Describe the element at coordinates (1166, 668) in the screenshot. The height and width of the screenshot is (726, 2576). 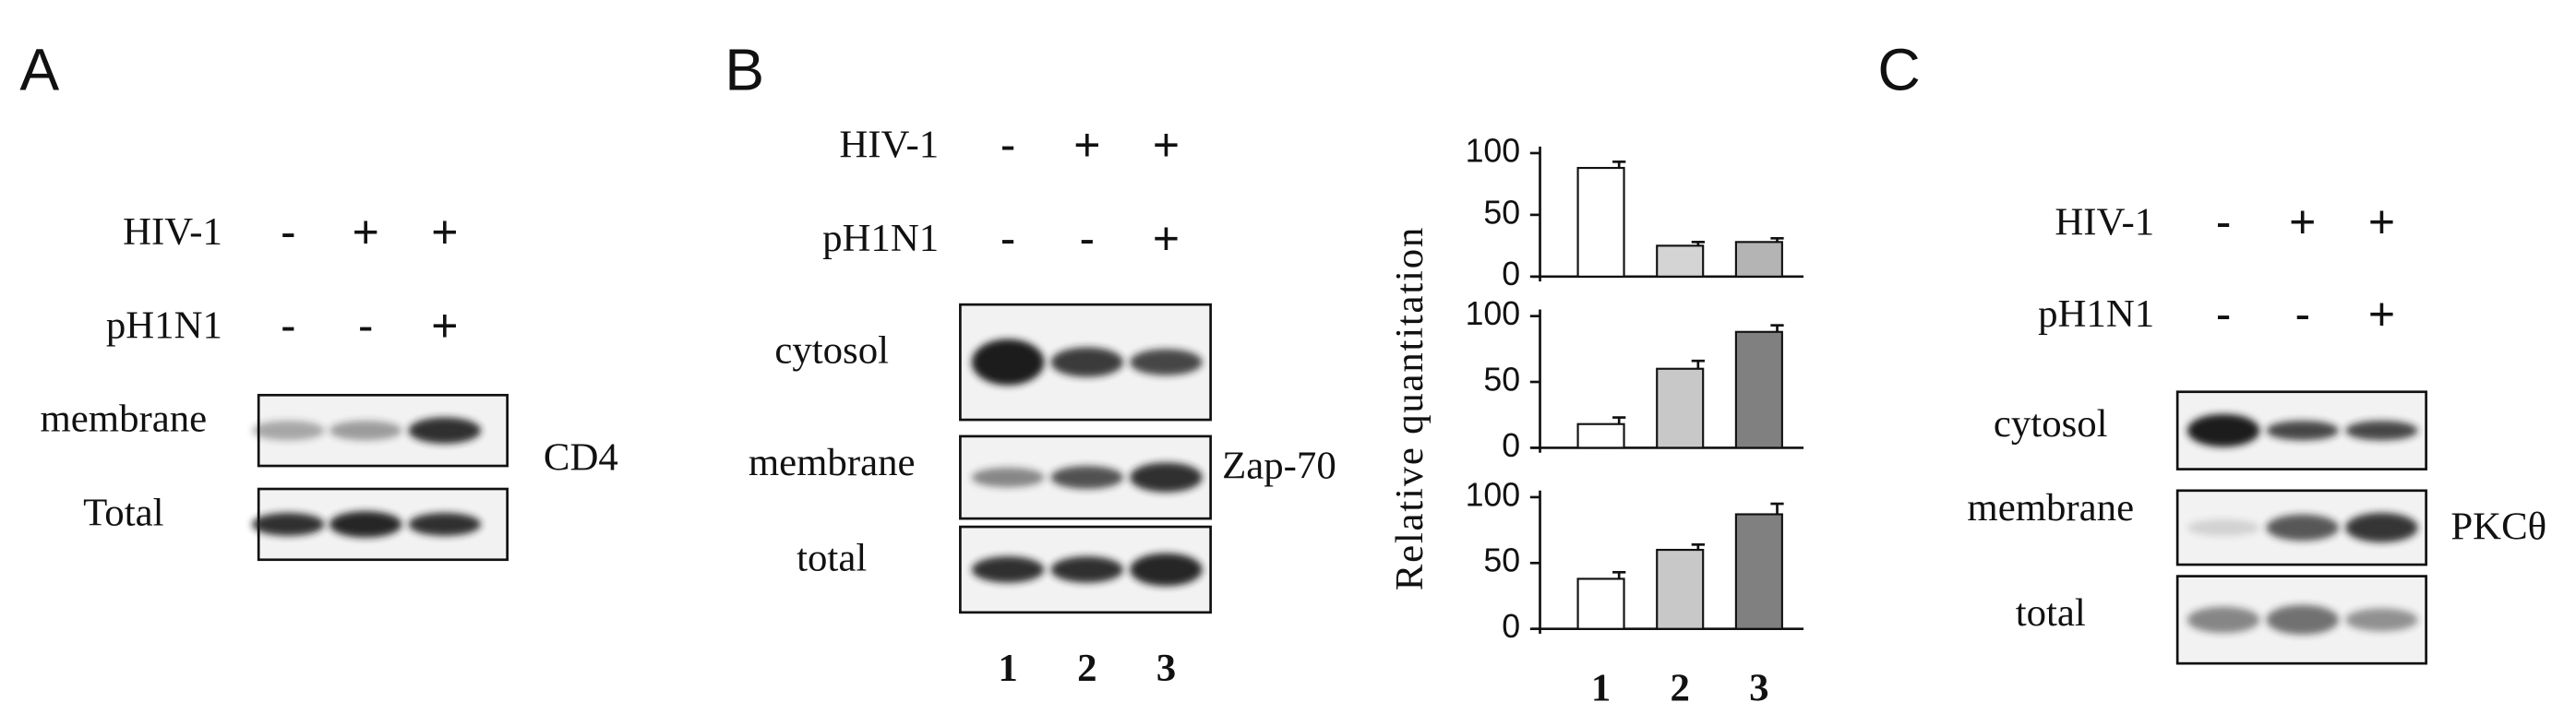
I see `lane-number: 3` at that location.